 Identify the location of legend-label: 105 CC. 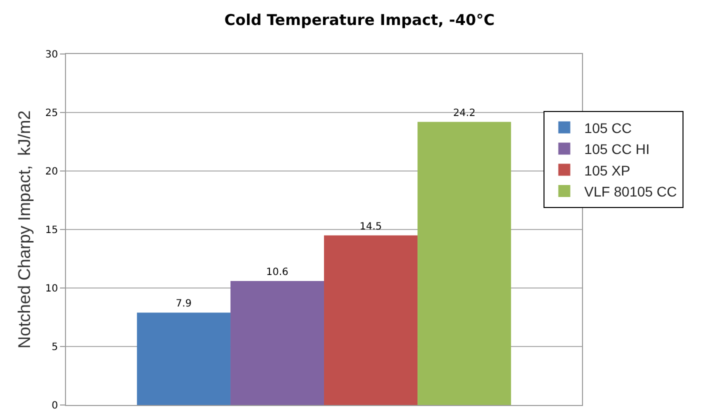
(608, 128).